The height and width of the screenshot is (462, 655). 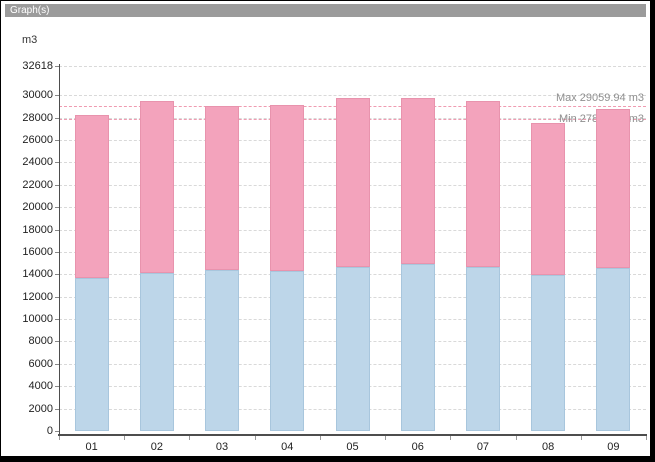 What do you see at coordinates (37, 297) in the screenshot?
I see `y-axis-tick-label: 12000` at bounding box center [37, 297].